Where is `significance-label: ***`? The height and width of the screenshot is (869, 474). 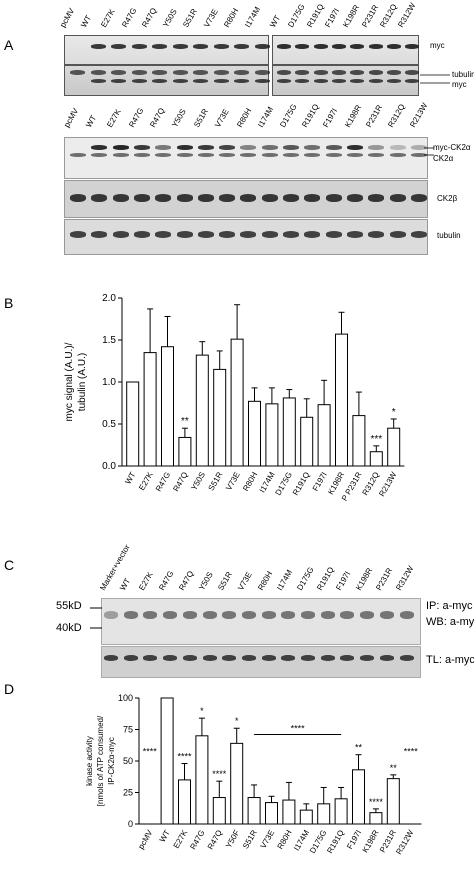
significance-label: *** is located at coordinates (376, 439).